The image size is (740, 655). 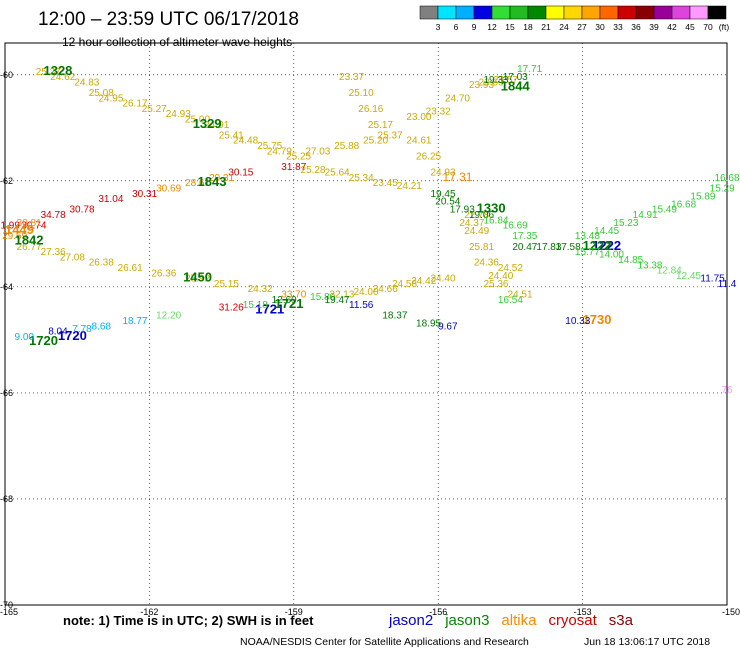 I want to click on wave-height-label: 76, so click(x=727, y=390).